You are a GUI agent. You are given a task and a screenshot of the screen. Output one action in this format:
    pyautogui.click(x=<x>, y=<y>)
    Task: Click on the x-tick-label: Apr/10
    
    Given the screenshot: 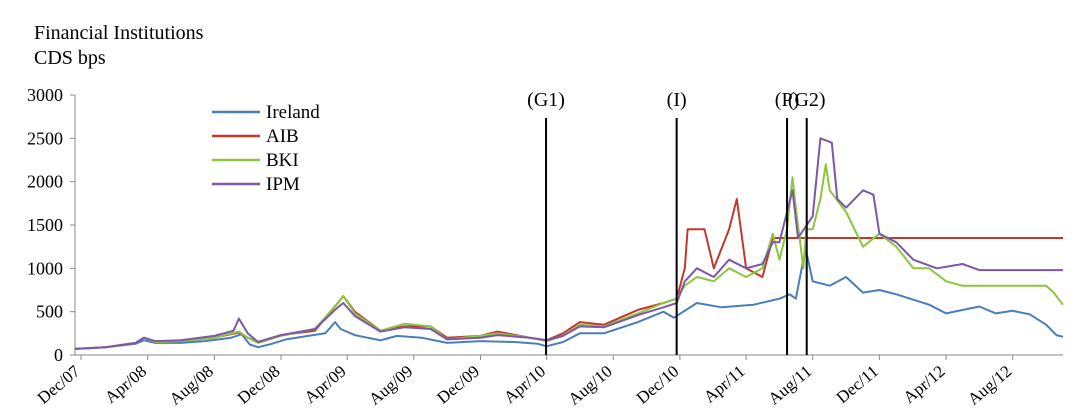 What is the action you would take?
    pyautogui.click(x=524, y=385)
    